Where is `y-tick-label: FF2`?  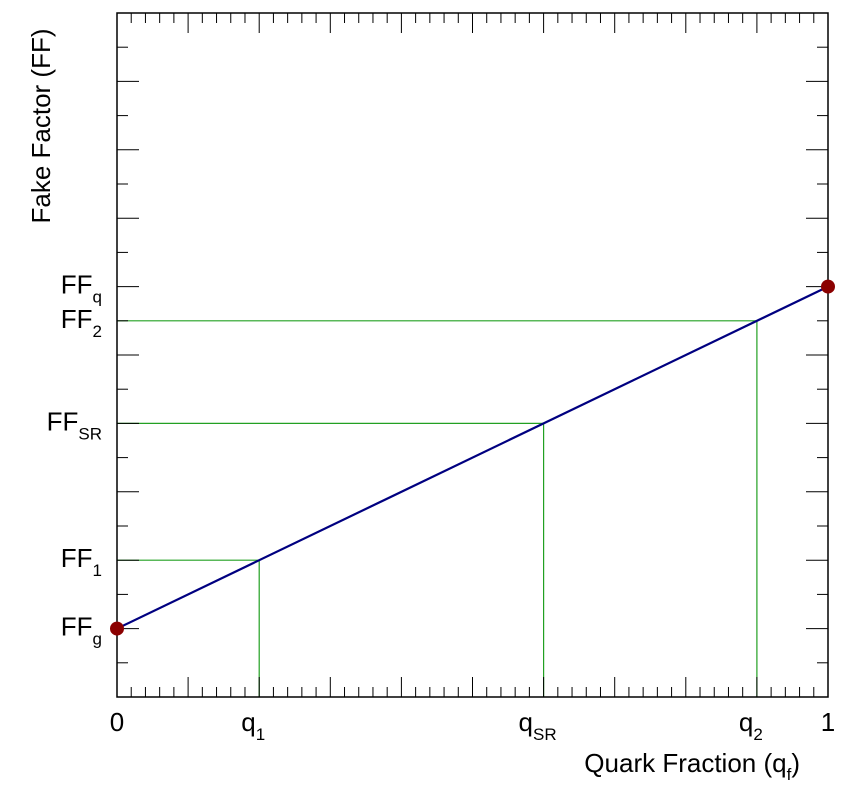
y-tick-label: FF2 is located at coordinates (81, 322).